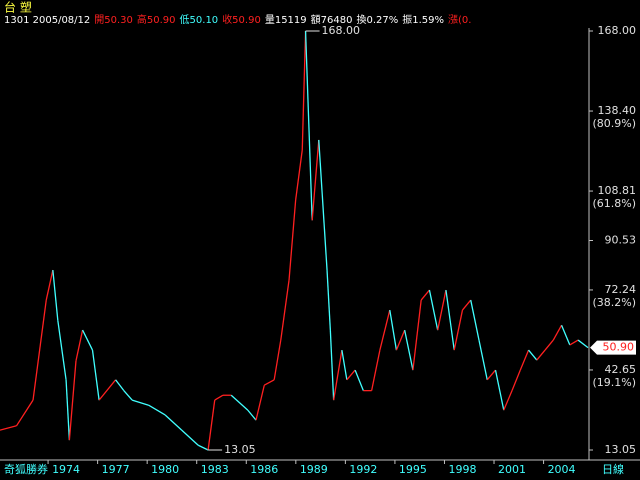 The height and width of the screenshot is (480, 640). I want to click on x-tick-label: 1980, so click(165, 469).